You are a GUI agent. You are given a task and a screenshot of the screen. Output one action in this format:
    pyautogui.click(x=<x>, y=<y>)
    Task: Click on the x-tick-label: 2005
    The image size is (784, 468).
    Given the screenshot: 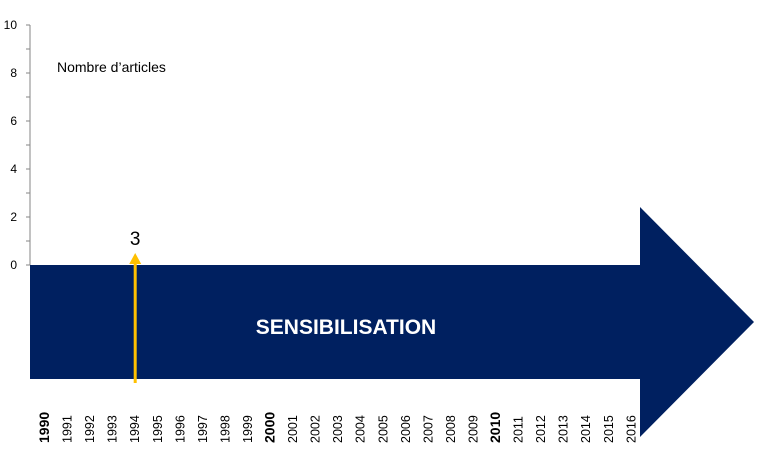 What is the action you would take?
    pyautogui.click(x=383, y=429)
    